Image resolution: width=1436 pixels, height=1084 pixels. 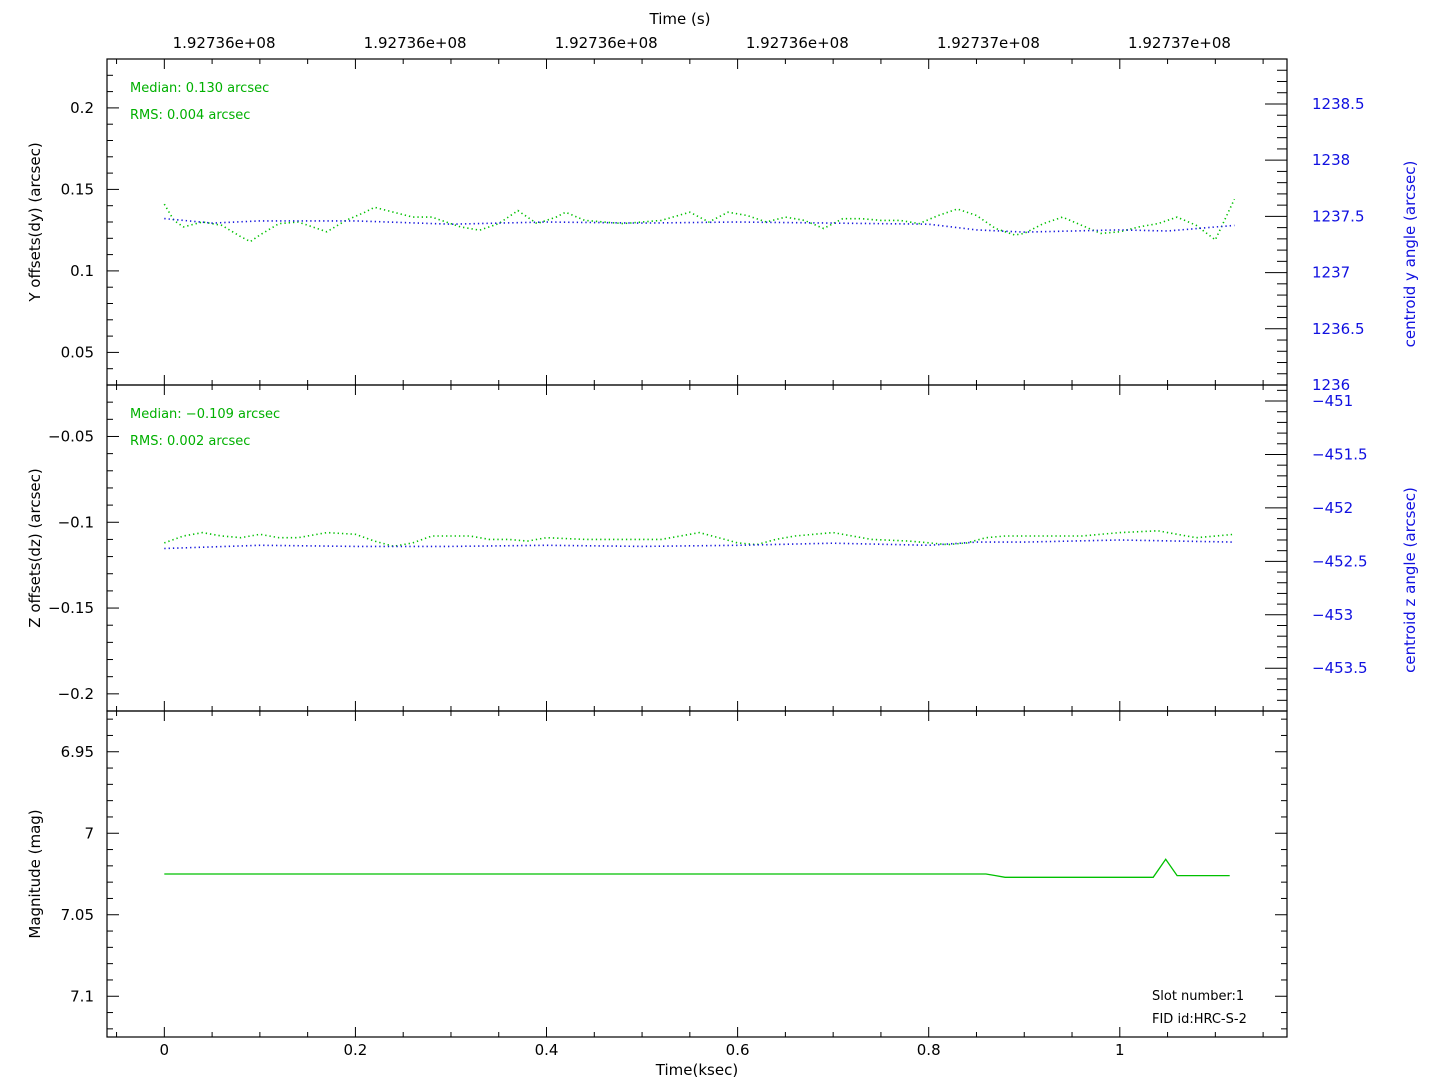 What do you see at coordinates (680, 19) in the screenshot?
I see `top-axis-label: Time (s)` at bounding box center [680, 19].